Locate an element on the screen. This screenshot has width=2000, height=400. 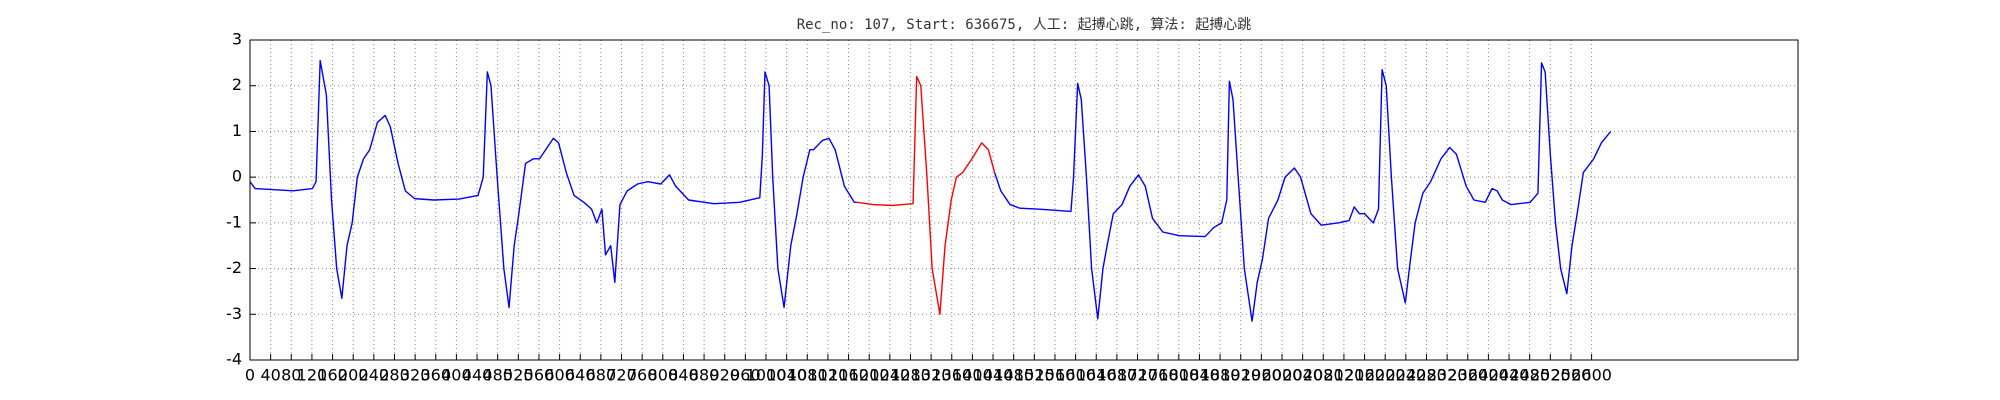
x-tick-label: 880 is located at coordinates (704, 375).